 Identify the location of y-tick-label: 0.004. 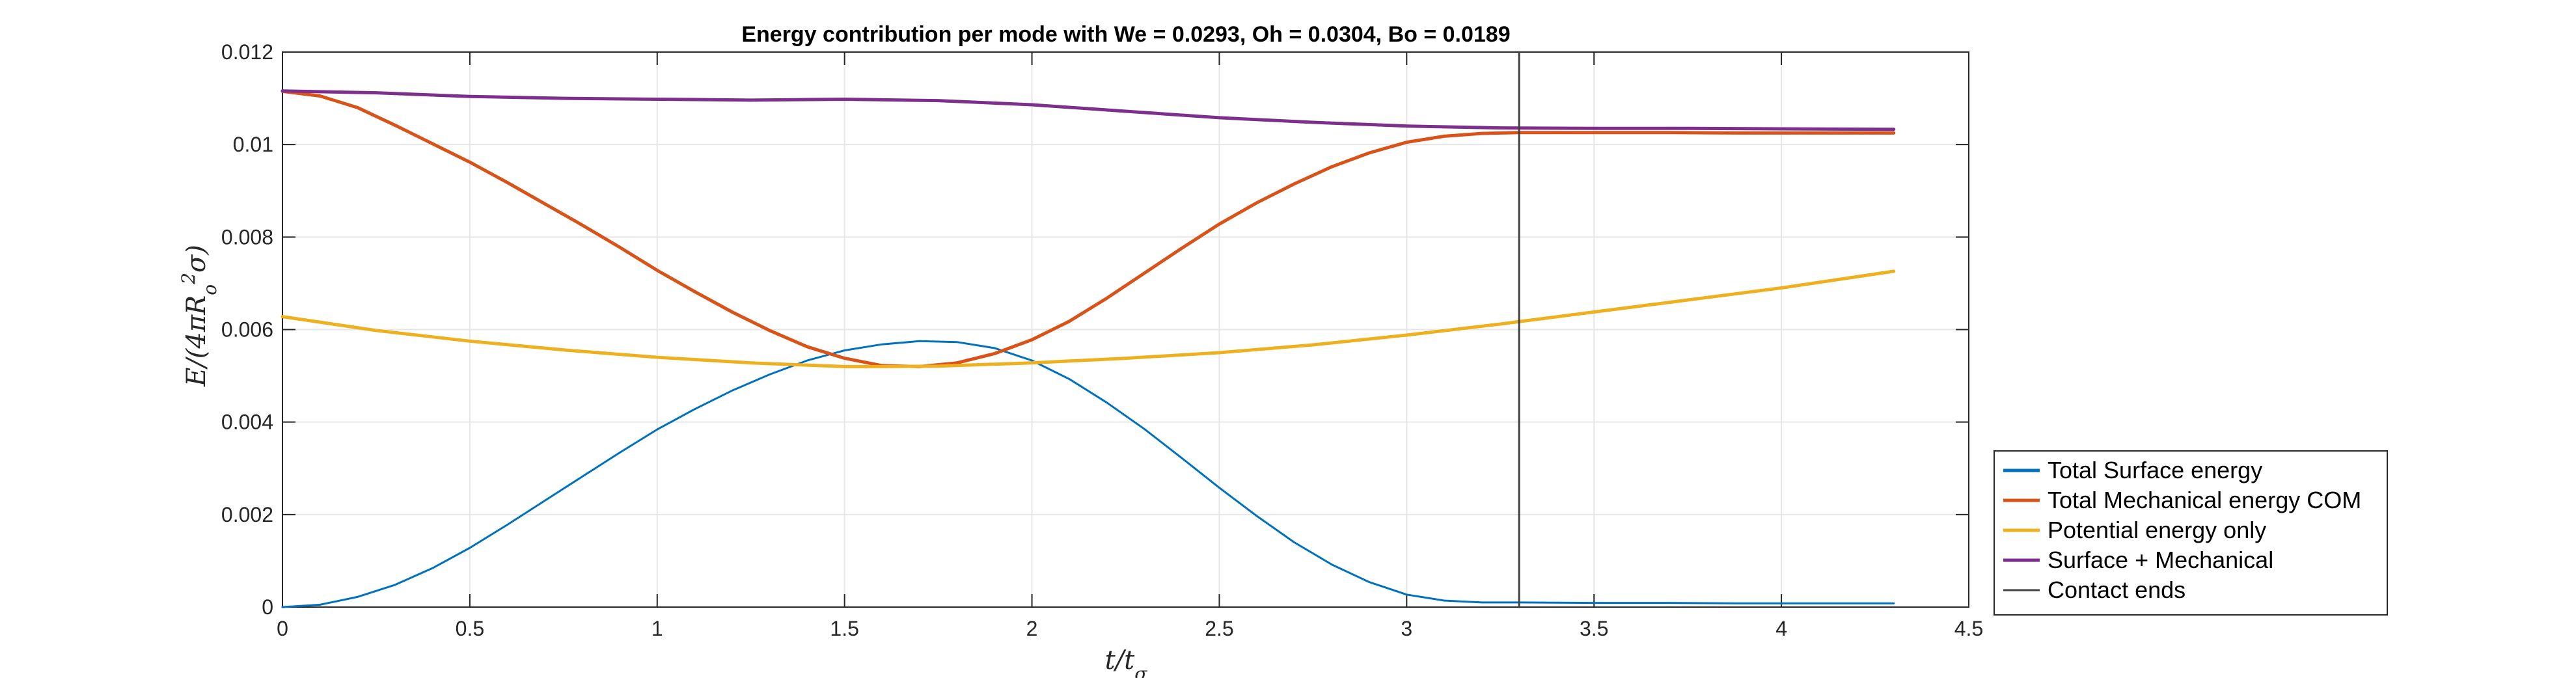
(247, 422).